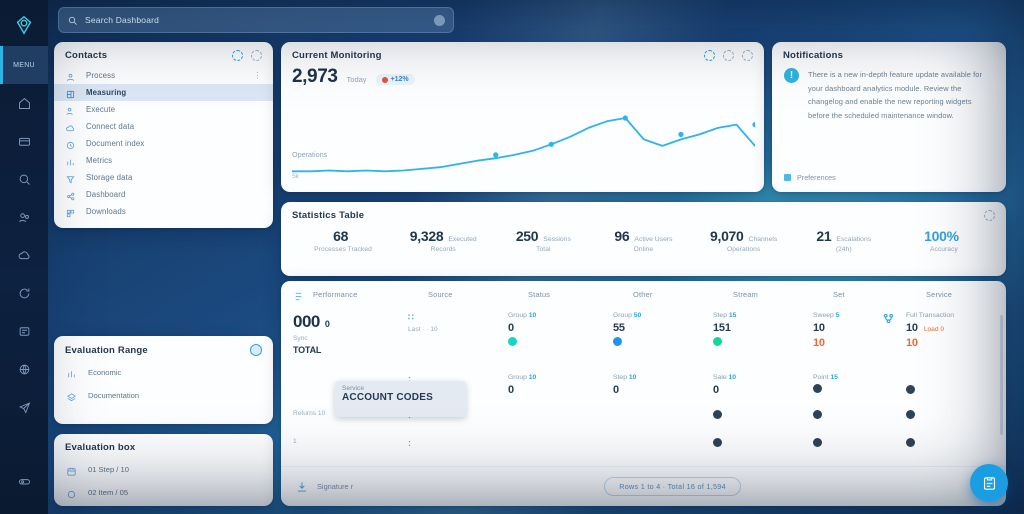 This screenshot has width=1024, height=514. What do you see at coordinates (296, 176) in the screenshot?
I see `y-axis-sub-label: 5k` at bounding box center [296, 176].